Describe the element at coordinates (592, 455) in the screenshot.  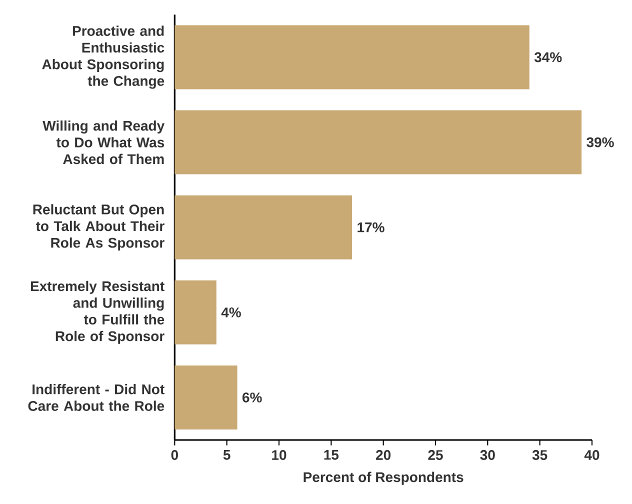
I see `x-tick-label: 40` at that location.